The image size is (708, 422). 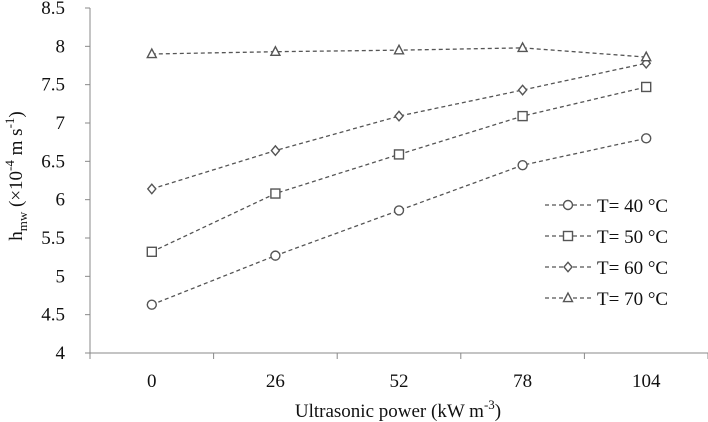 What do you see at coordinates (53, 238) in the screenshot?
I see `y-tick-label: 5.5` at bounding box center [53, 238].